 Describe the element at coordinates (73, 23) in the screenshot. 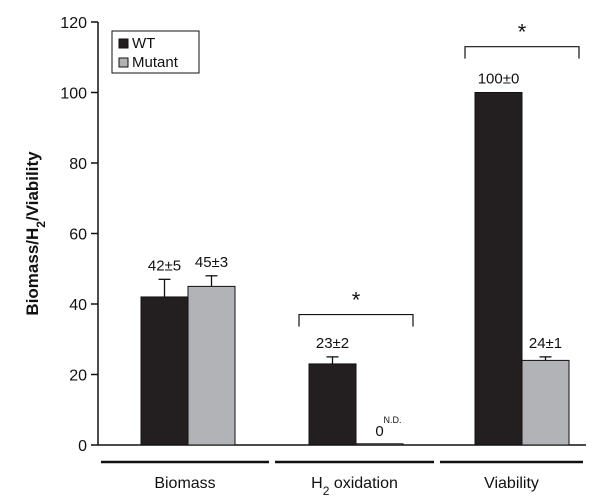

I see `y-tick-label: 120` at that location.